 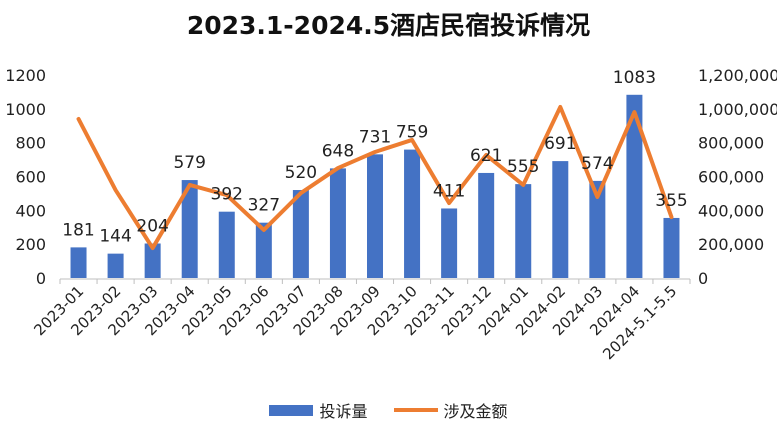 I want to click on data-label: 691, so click(x=560, y=144).